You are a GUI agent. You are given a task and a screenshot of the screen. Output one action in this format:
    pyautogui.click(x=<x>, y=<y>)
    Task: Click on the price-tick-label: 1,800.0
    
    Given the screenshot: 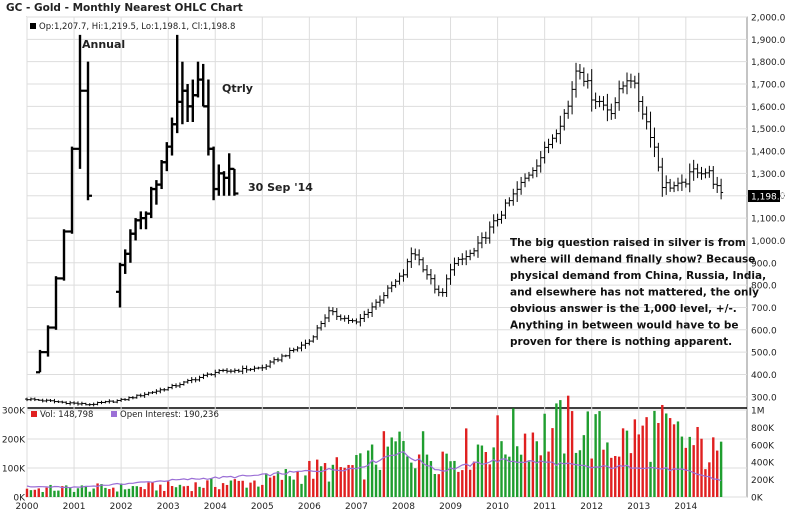 What is the action you would take?
    pyautogui.click(x=768, y=63)
    